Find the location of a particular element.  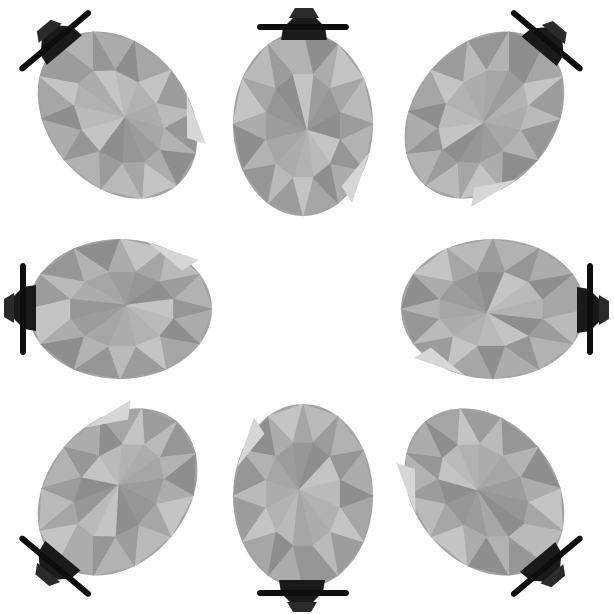

faceted-ovoid-left is located at coordinates (108, 309).